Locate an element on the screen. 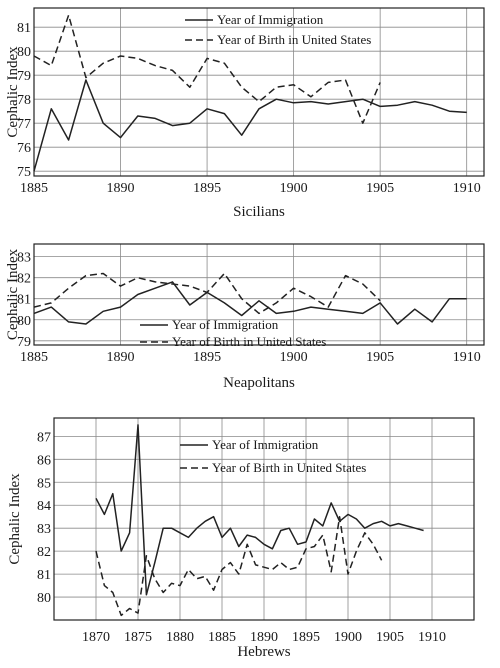 Image resolution: width=500 pixels, height=668 pixels. y-tick-label: 87 is located at coordinates (44, 437).